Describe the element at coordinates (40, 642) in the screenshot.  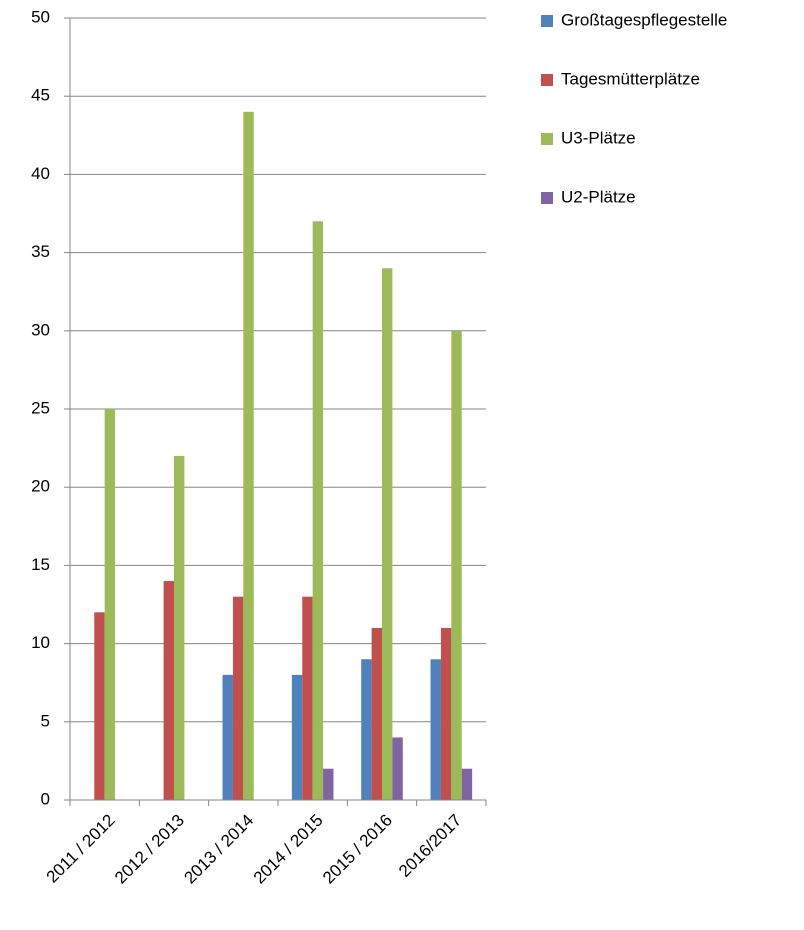
I see `y-tick-label: 10` at that location.